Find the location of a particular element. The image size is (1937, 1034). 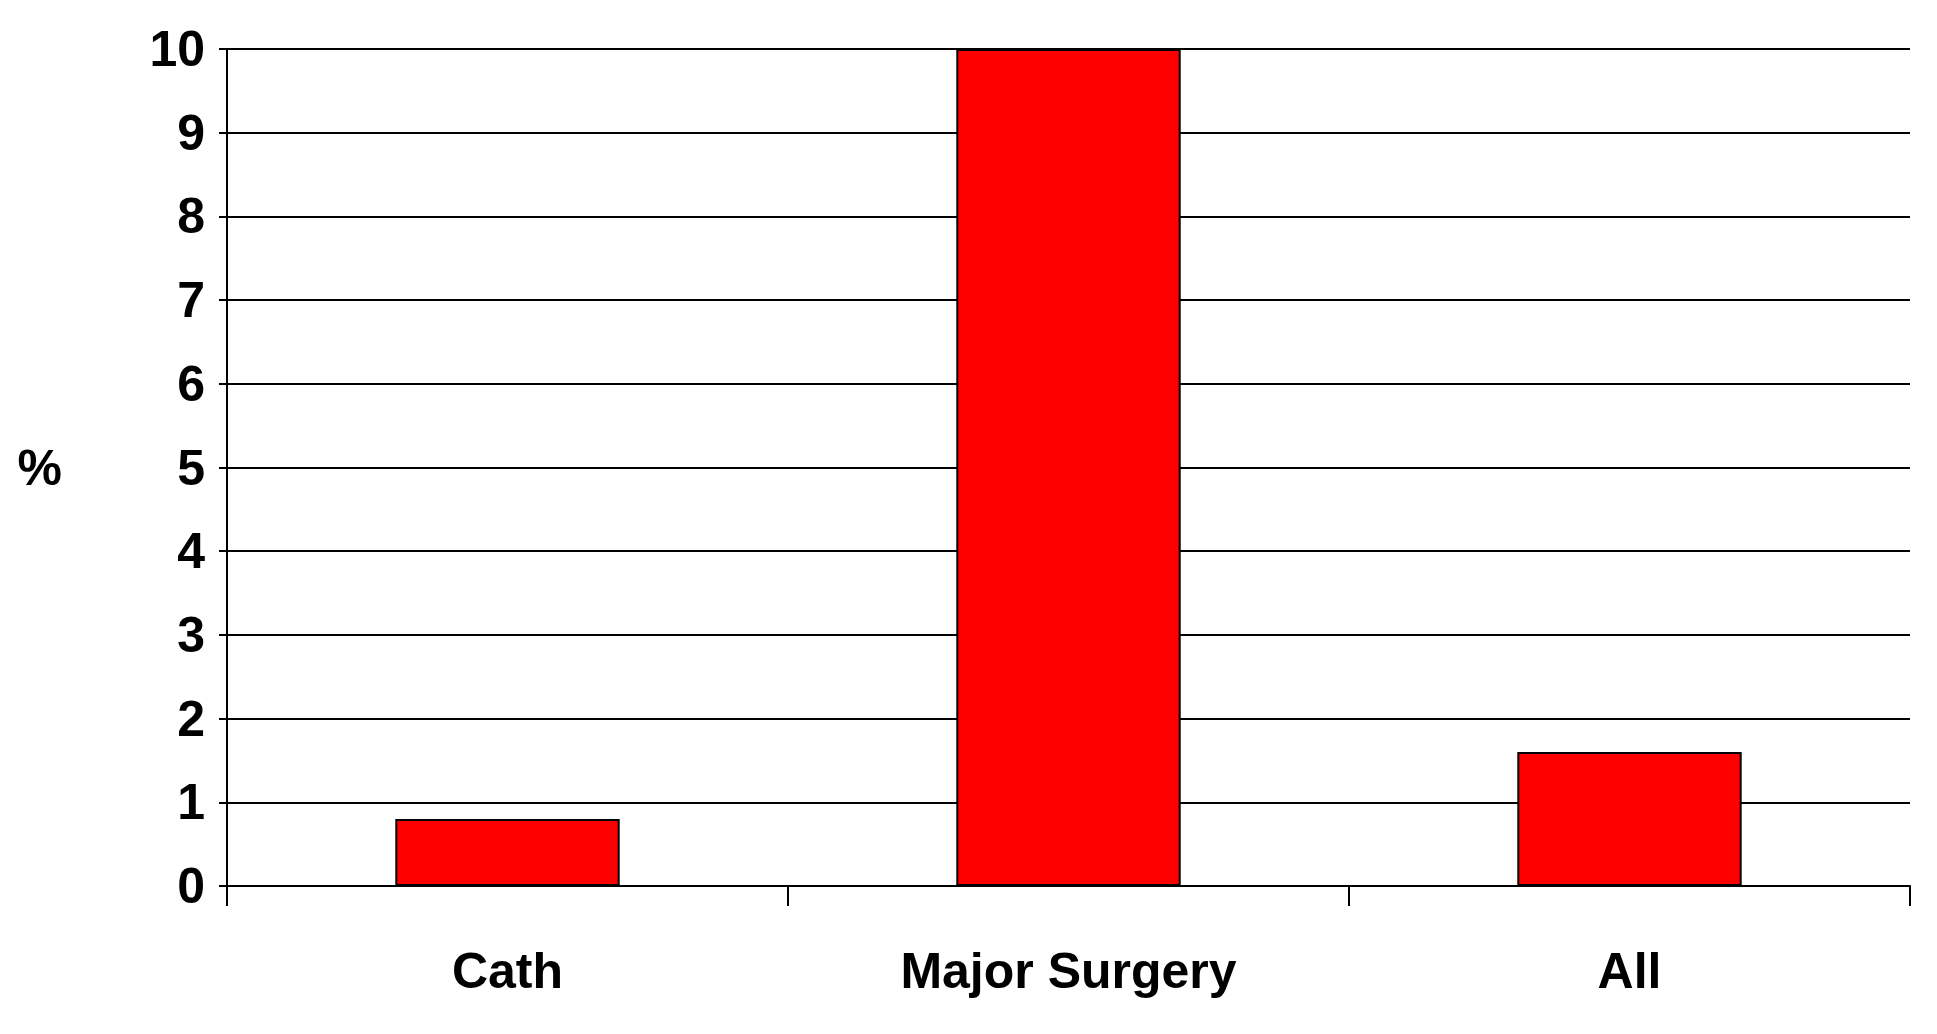

y-tick-label: 8 is located at coordinates (191, 216).